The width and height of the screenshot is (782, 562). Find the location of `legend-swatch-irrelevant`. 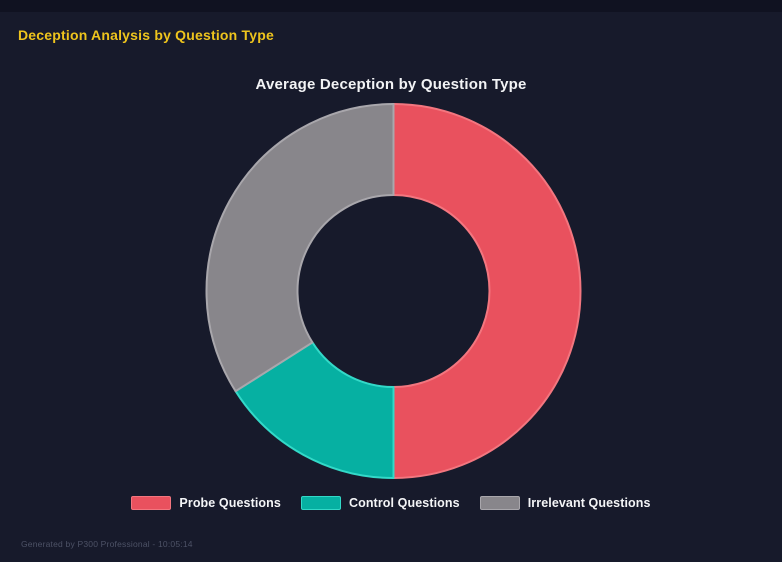

legend-swatch-irrelevant is located at coordinates (499, 503).